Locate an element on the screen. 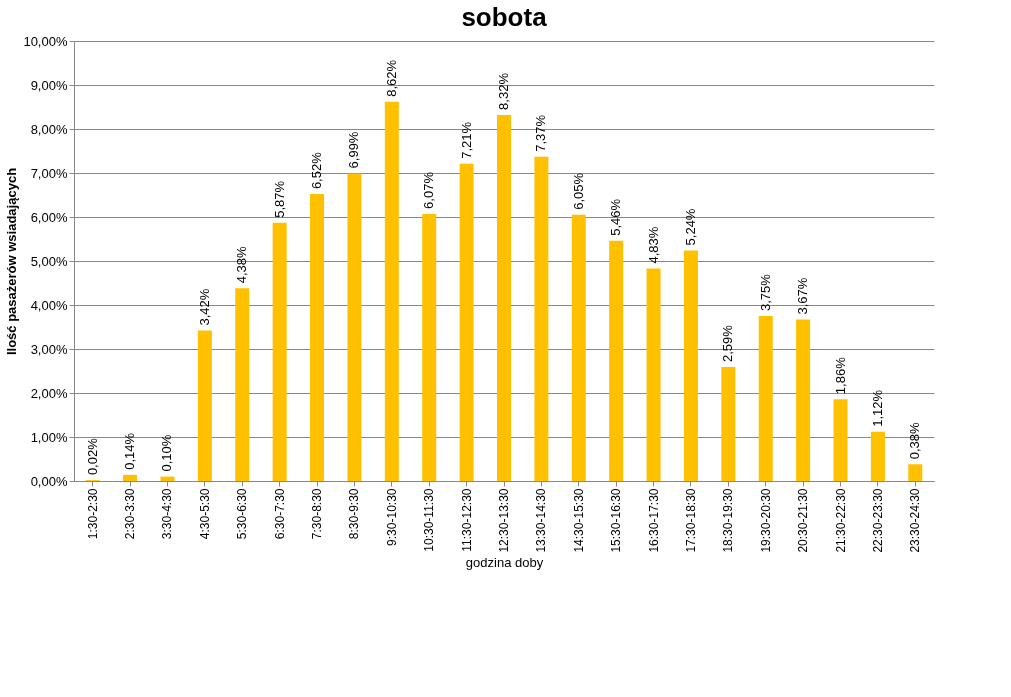 The height and width of the screenshot is (697, 1011). data-label: 4,38% is located at coordinates (242, 264).